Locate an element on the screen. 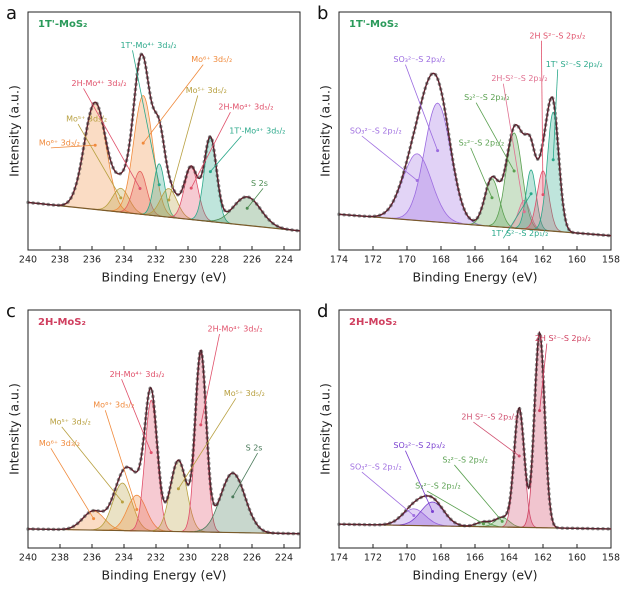 This screenshot has width=622, height=595. panel-letter: a is located at coordinates (11, 13).